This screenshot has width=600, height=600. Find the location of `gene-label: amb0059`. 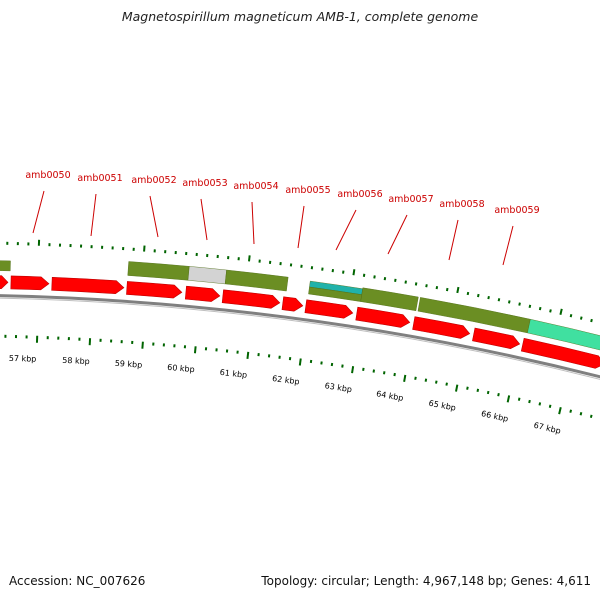

gene-label: amb0059 is located at coordinates (516, 210).